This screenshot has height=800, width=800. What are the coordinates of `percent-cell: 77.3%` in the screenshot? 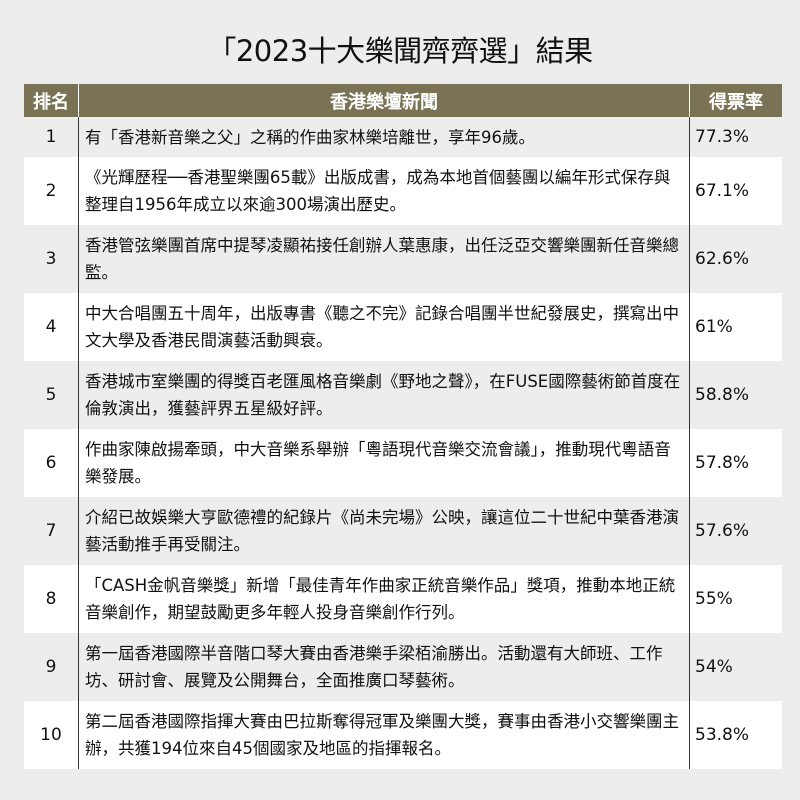 It's located at (735, 137).